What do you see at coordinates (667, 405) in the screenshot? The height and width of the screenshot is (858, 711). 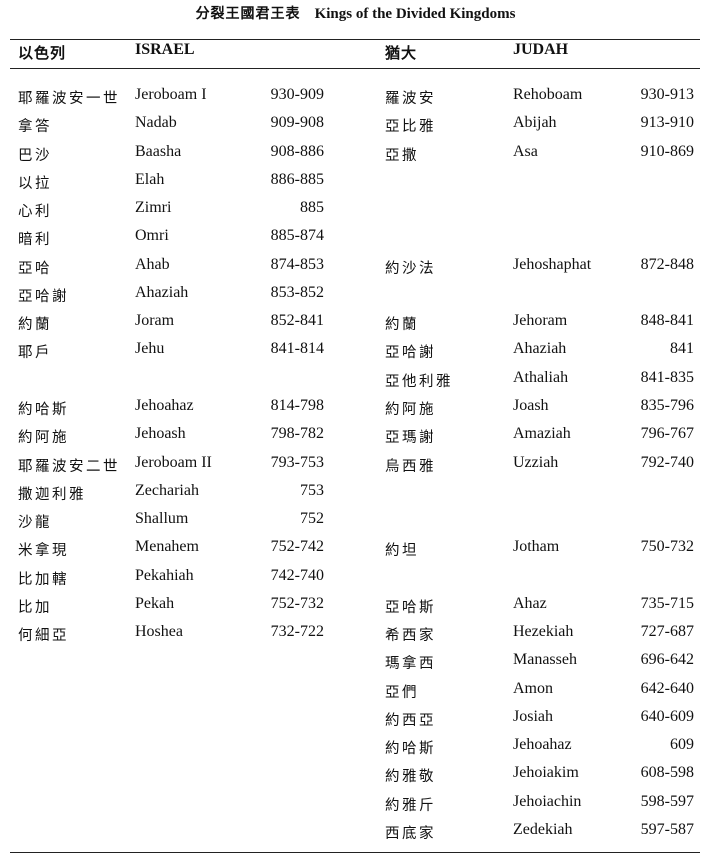 I see `reign-years: 835-796` at bounding box center [667, 405].